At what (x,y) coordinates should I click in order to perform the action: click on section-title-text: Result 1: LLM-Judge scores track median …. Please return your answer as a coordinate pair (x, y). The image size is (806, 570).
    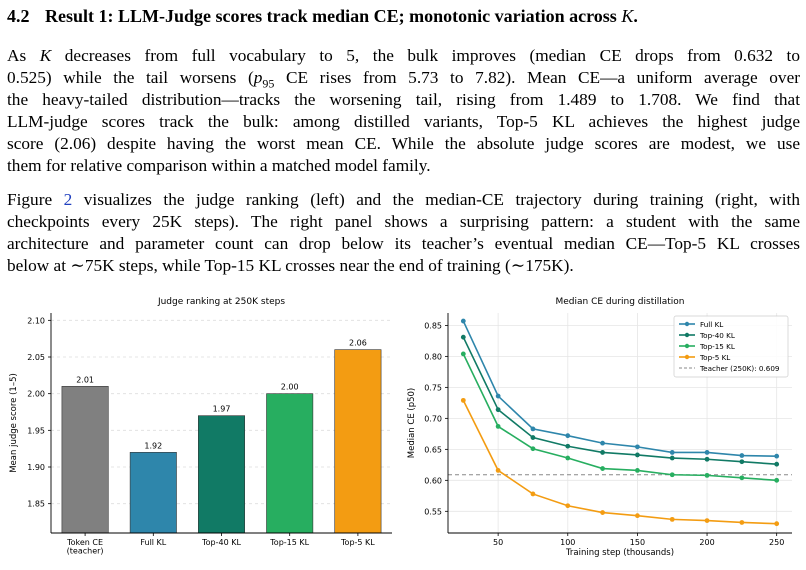
    Looking at the image, I should click on (333, 16).